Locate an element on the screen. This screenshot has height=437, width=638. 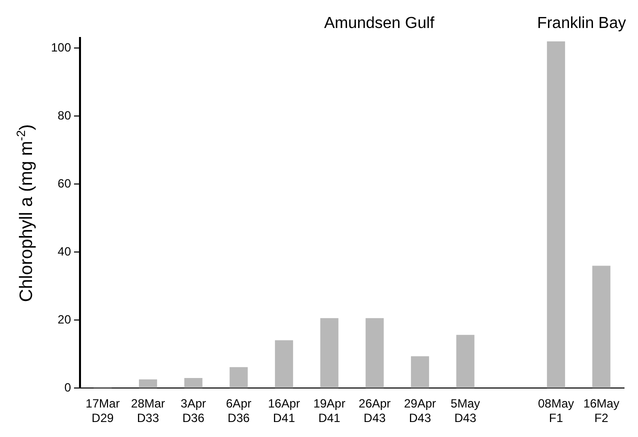
text: Amundsen Gulf is located at coordinates (379, 23).